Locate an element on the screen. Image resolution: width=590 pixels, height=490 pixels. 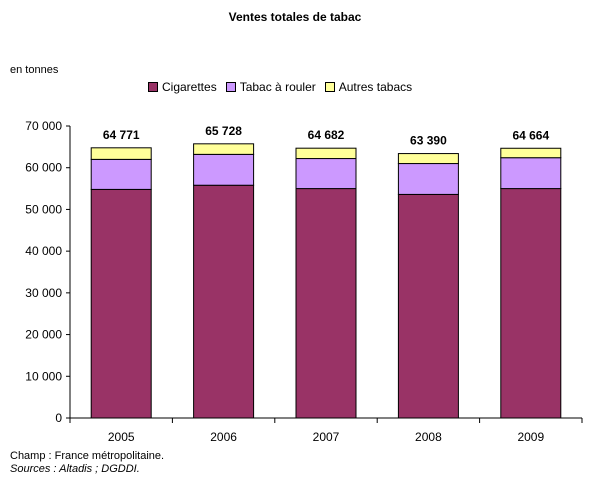
x-tick-label: 2005 is located at coordinates (121, 437).